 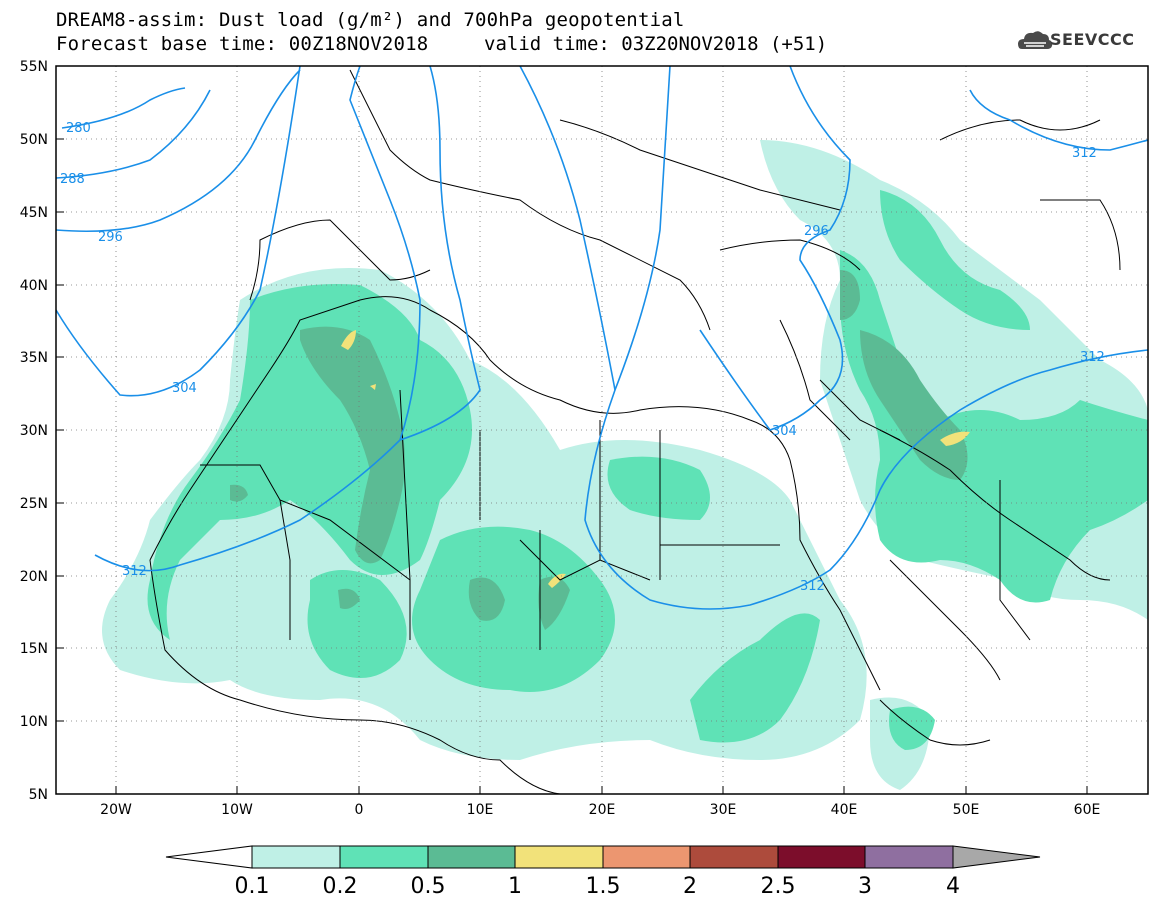 What do you see at coordinates (340, 886) in the screenshot?
I see `colorbar-label: 0.2` at bounding box center [340, 886].